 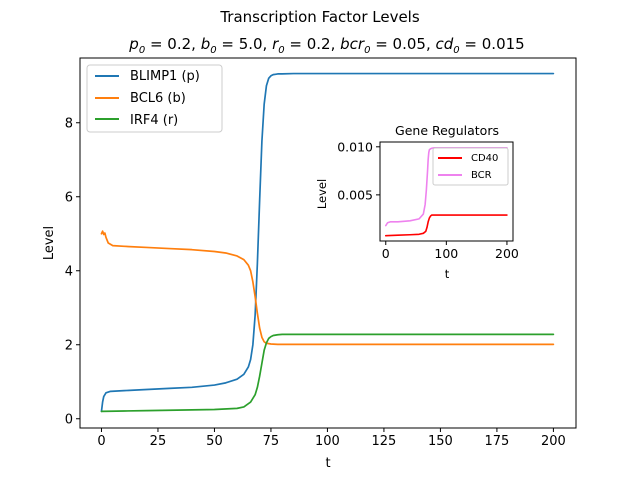 I want to click on main-y-tick-label: 0, so click(x=69, y=419).